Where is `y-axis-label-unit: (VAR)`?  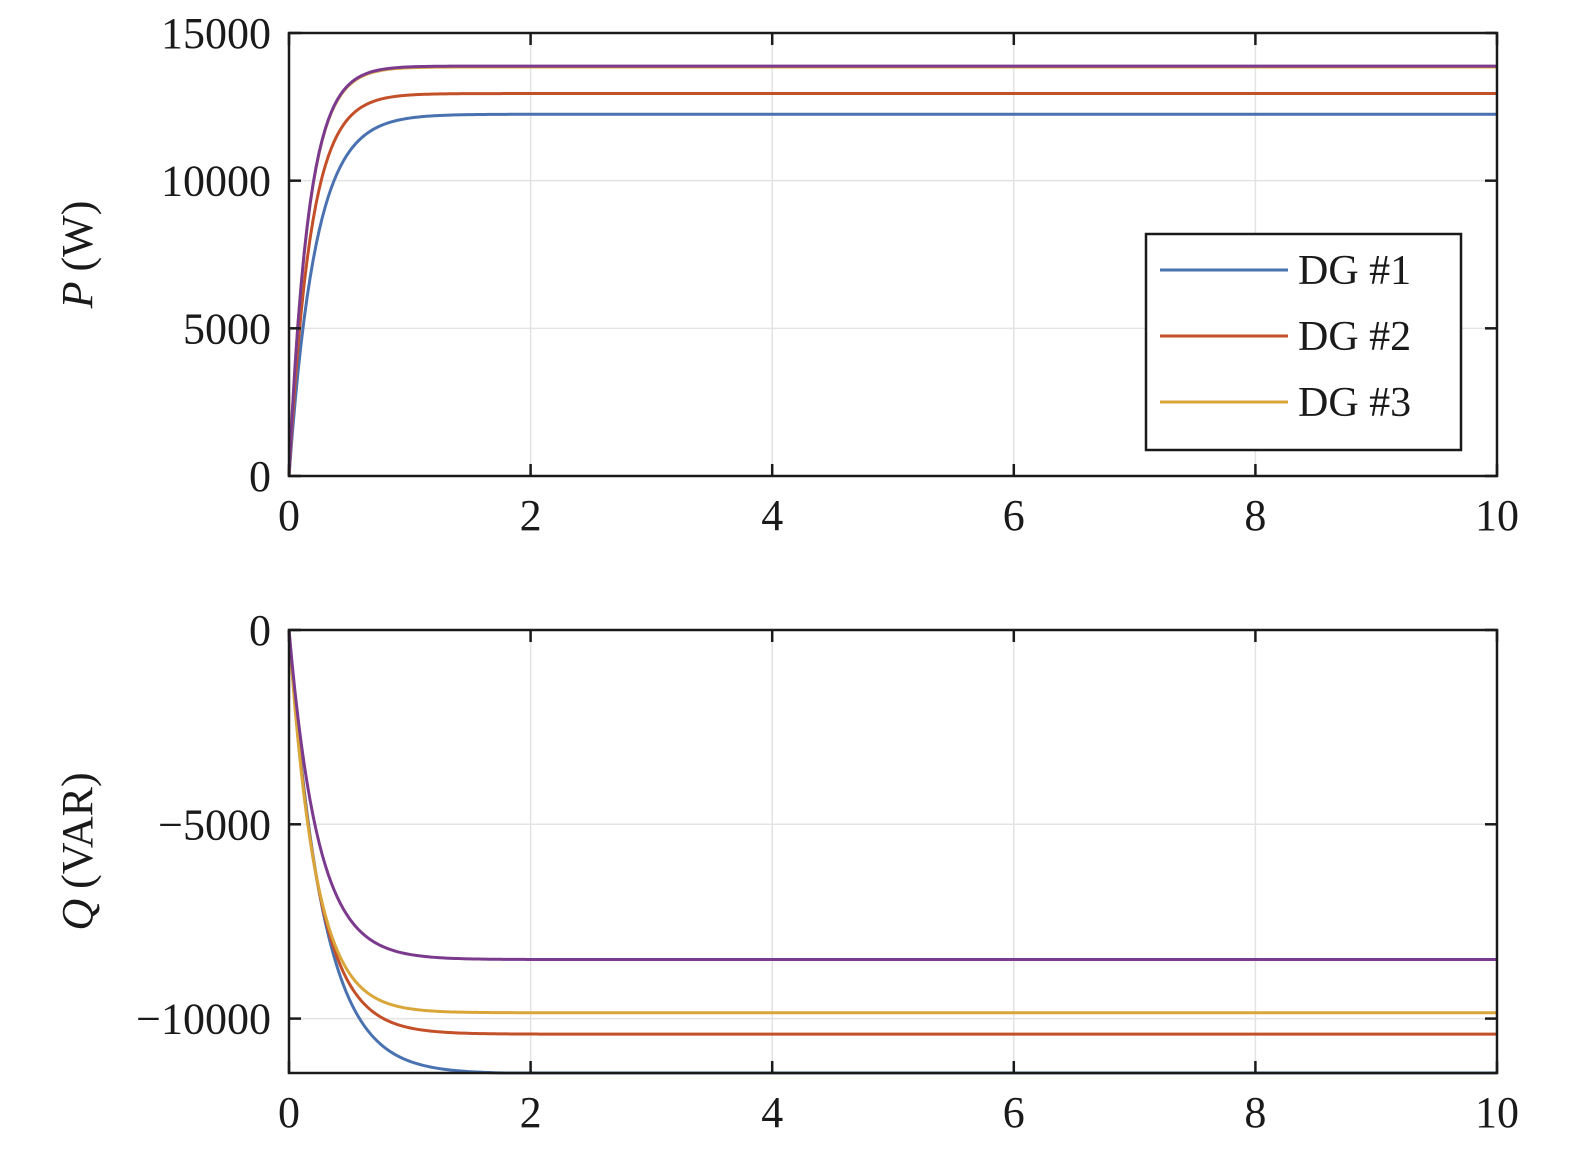 y-axis-label-unit: (VAR) is located at coordinates (77, 830).